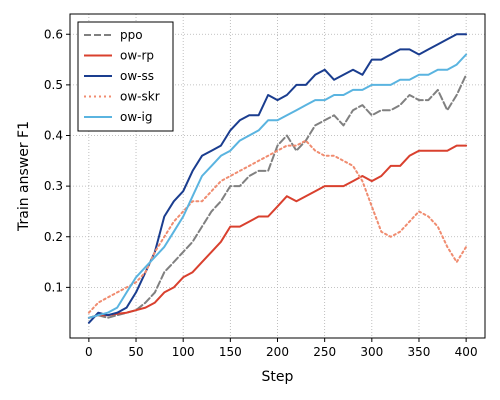 The width and height of the screenshot is (500, 400). What do you see at coordinates (53, 85) in the screenshot?
I see `y-tick-label: 0.5` at bounding box center [53, 85].